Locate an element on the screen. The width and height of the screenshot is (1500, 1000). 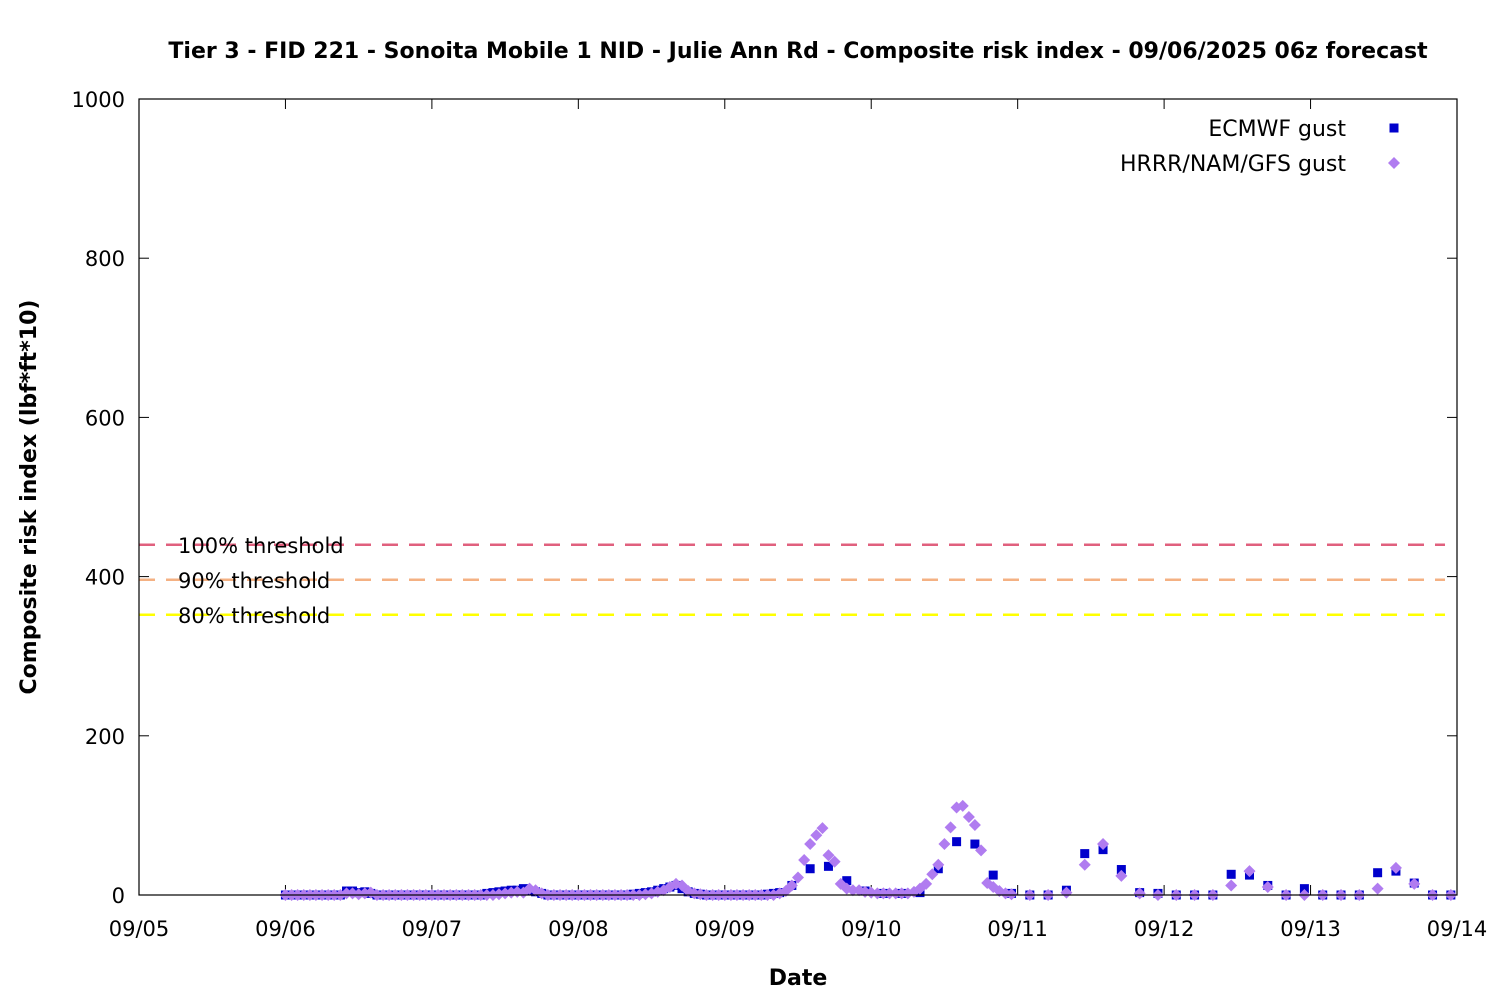
x-tick-label: 09/12 is located at coordinates (1164, 929).